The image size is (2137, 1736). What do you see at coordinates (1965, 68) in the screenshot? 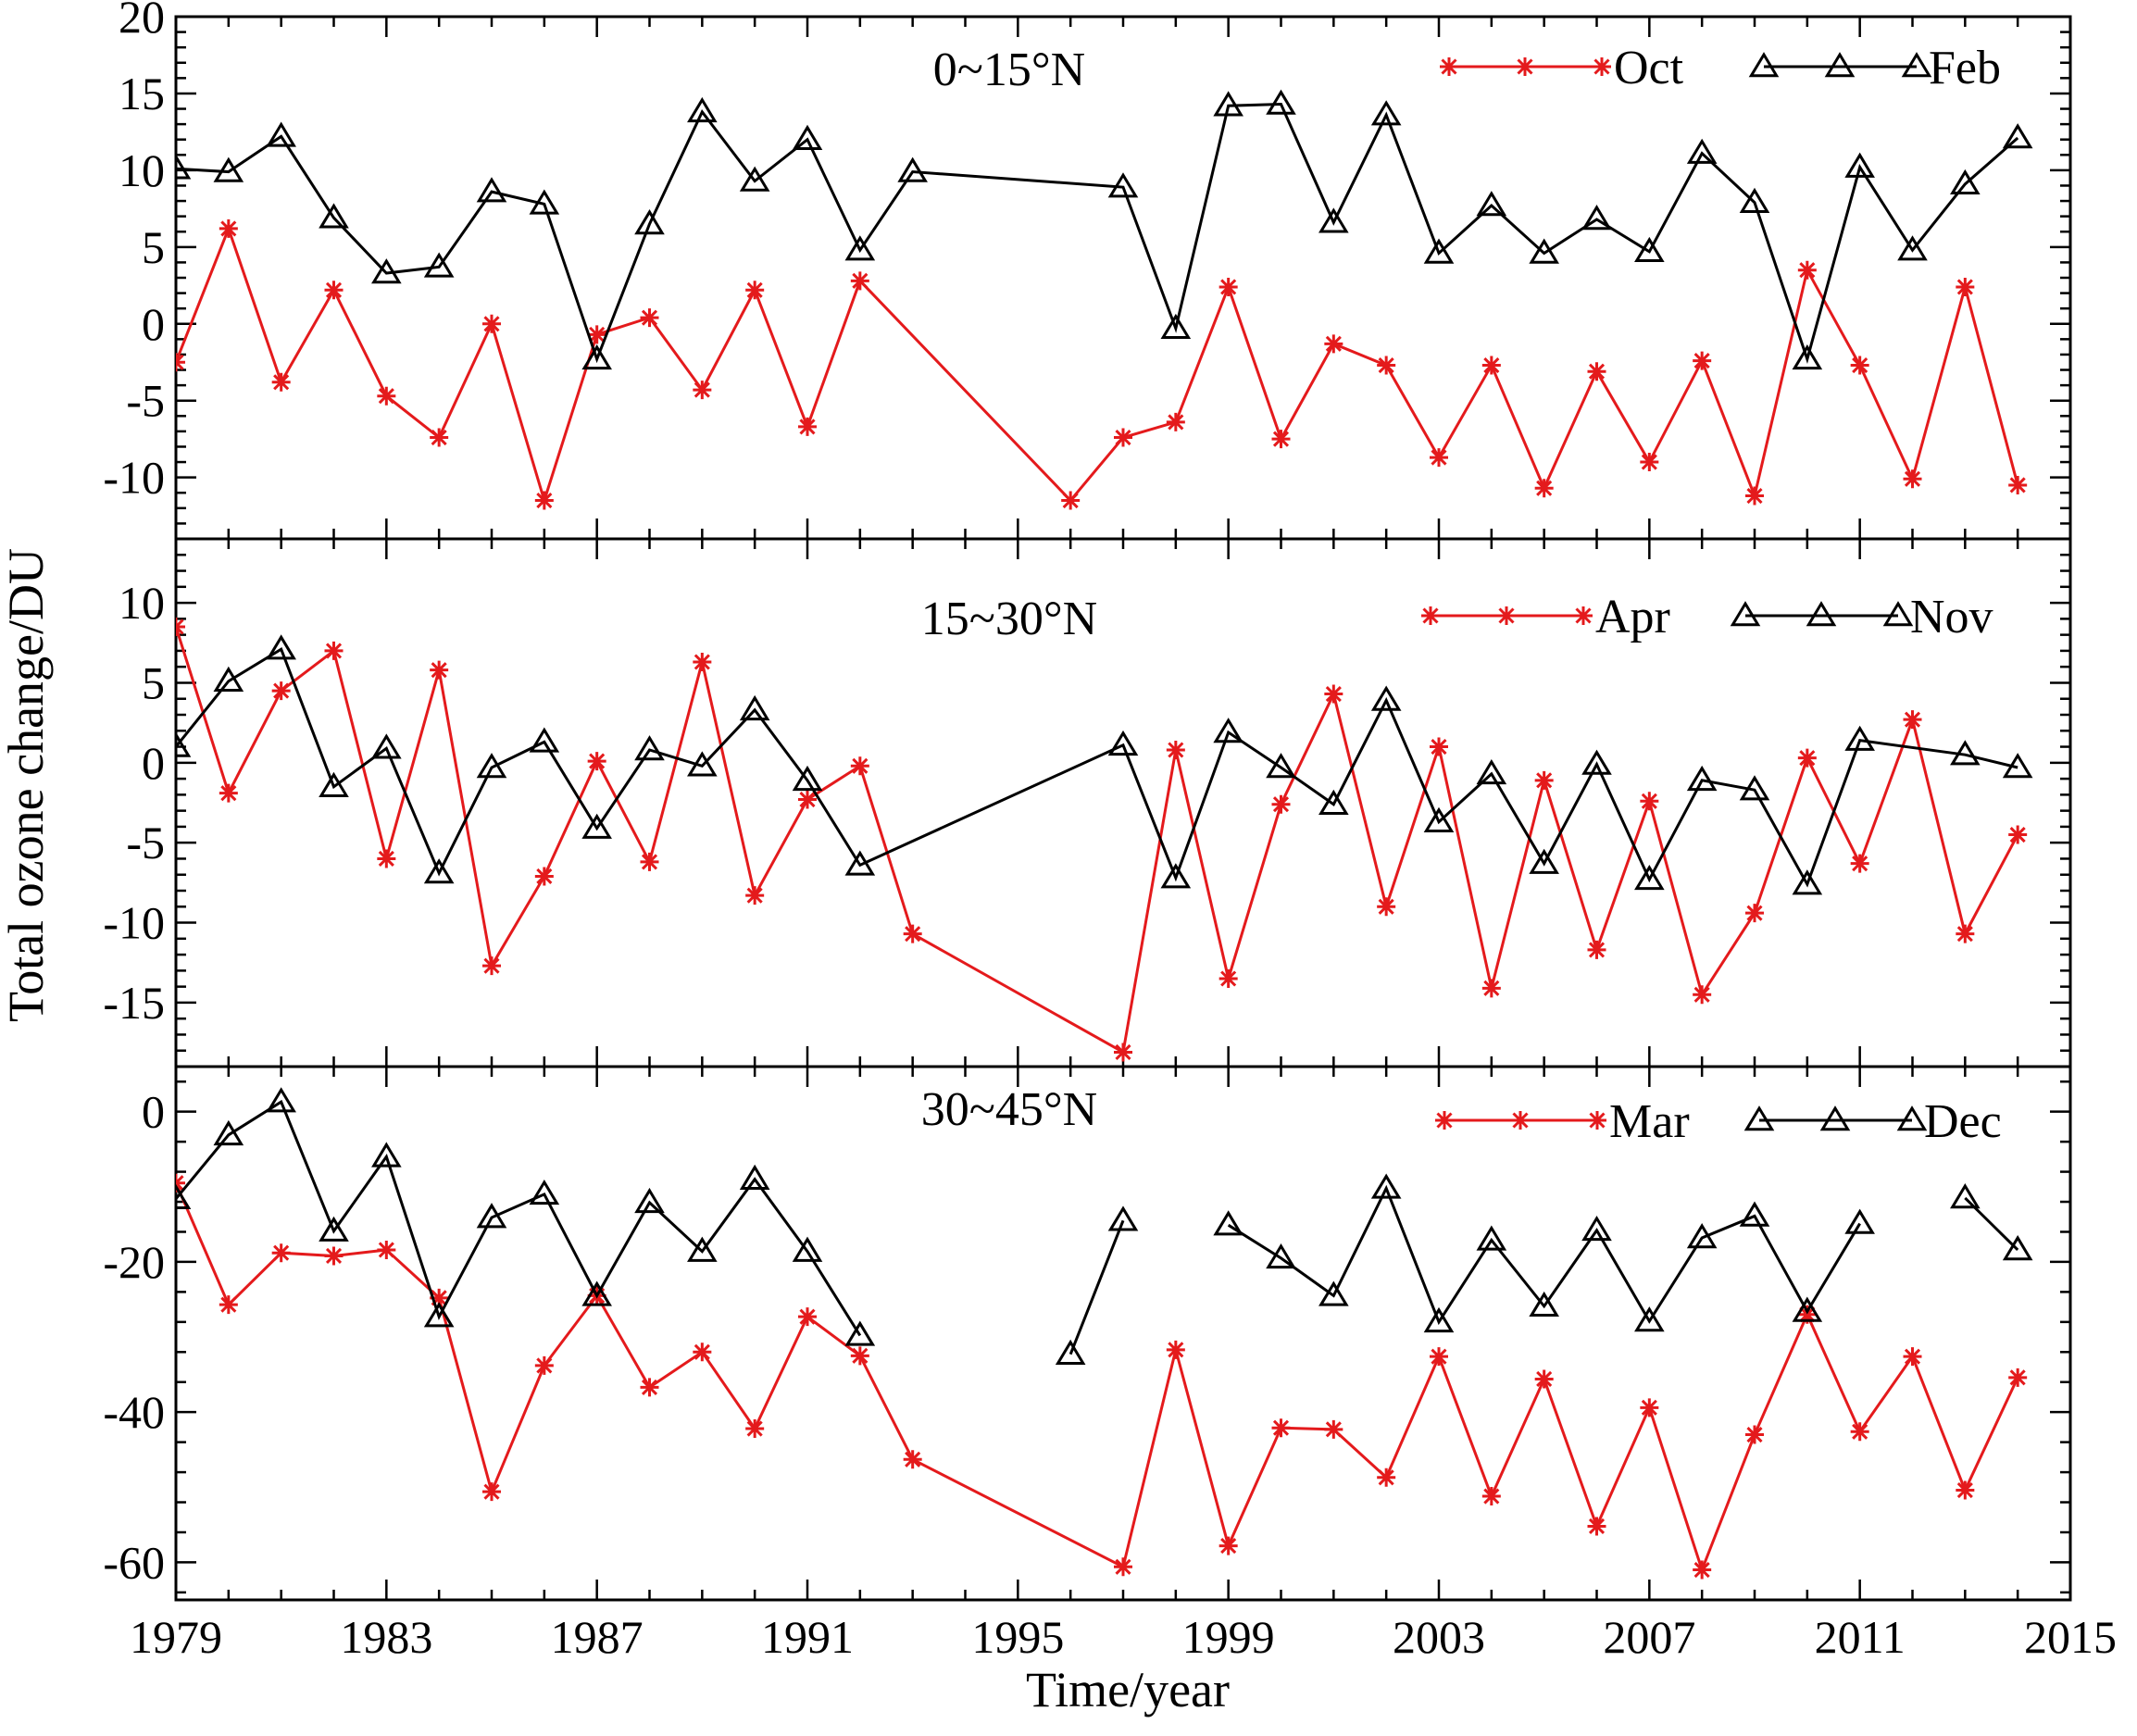
I see `legend-label: Feb` at bounding box center [1965, 68].